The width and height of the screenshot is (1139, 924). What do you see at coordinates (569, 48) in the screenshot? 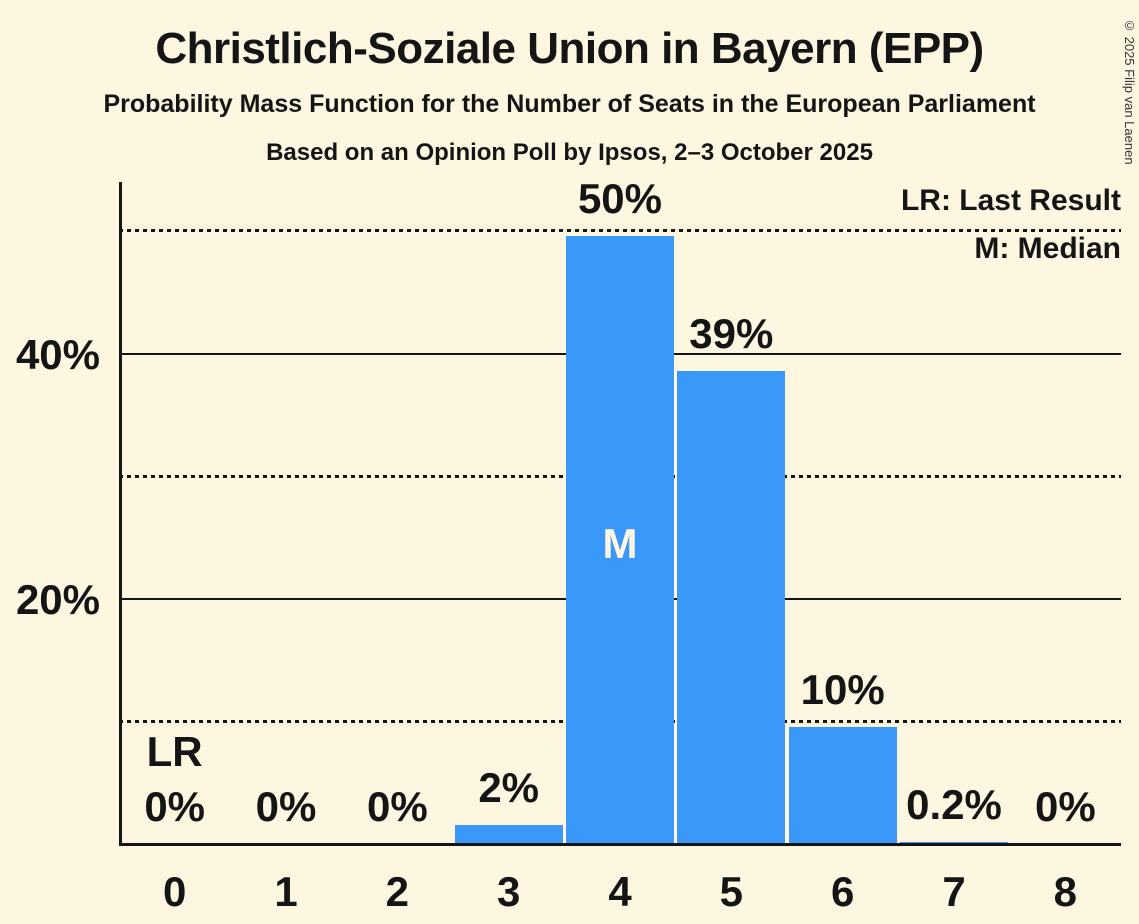
I see `chart-title: Christlich-Soziale Union in Bayern (EPP)` at bounding box center [569, 48].